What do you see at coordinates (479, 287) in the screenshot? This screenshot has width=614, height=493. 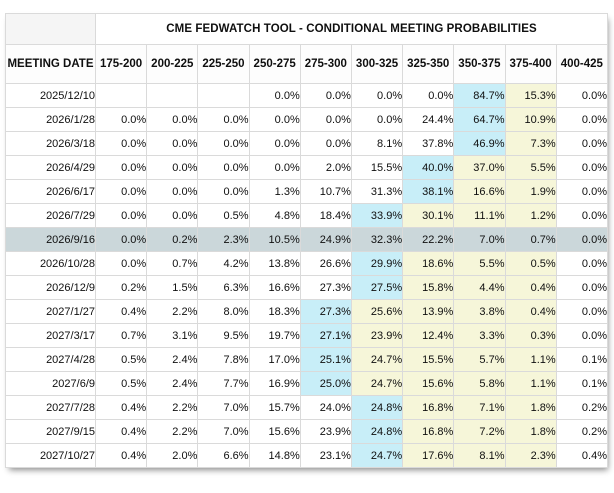 I see `probability-cell: 4.4%` at bounding box center [479, 287].